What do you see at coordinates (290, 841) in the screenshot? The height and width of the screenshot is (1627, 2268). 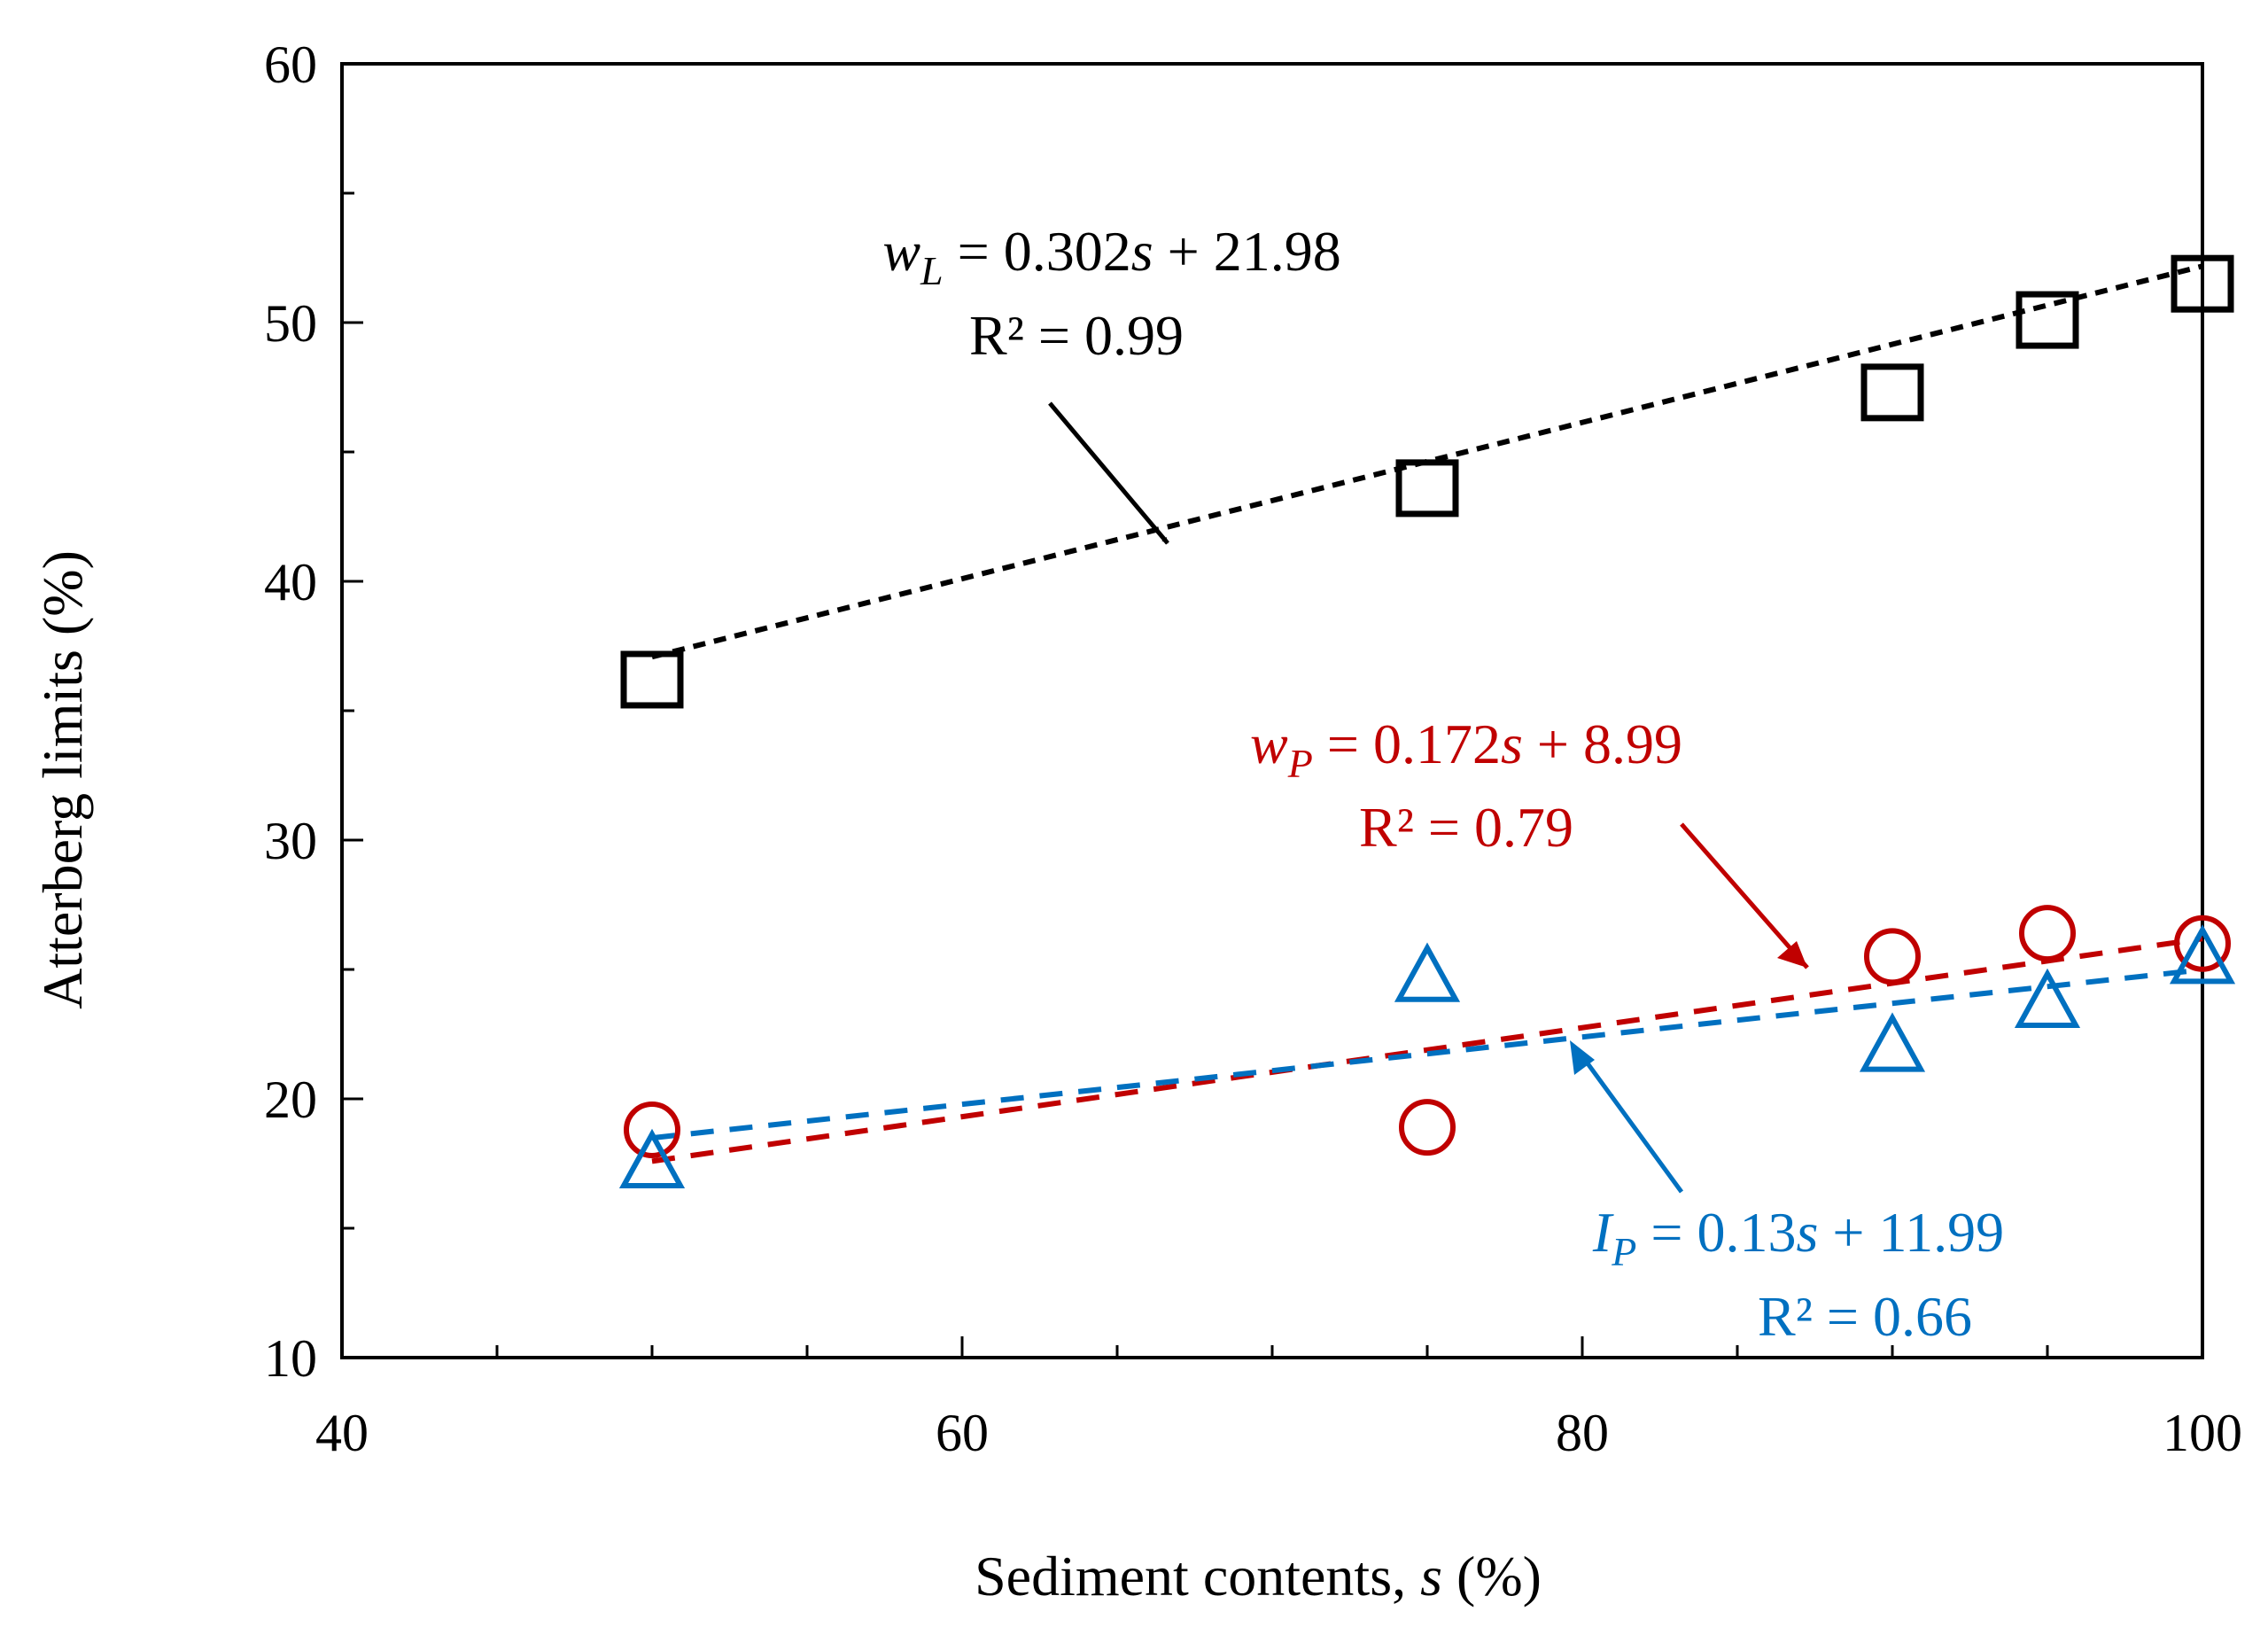 I see `y-tick-label: 30` at bounding box center [290, 841].